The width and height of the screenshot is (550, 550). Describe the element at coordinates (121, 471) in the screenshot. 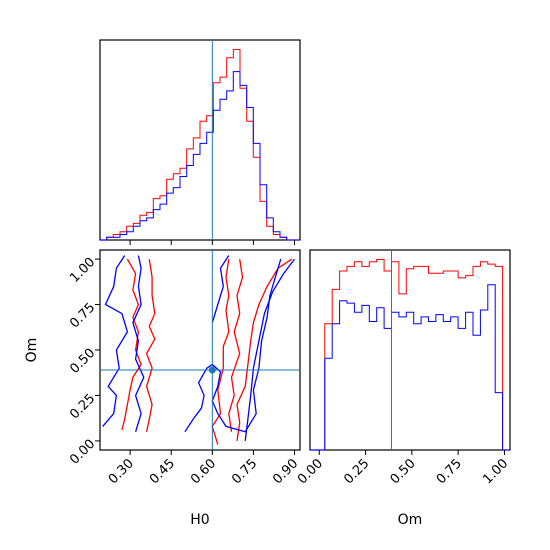

I see `h0-tick-label-0: 0.30` at that location.